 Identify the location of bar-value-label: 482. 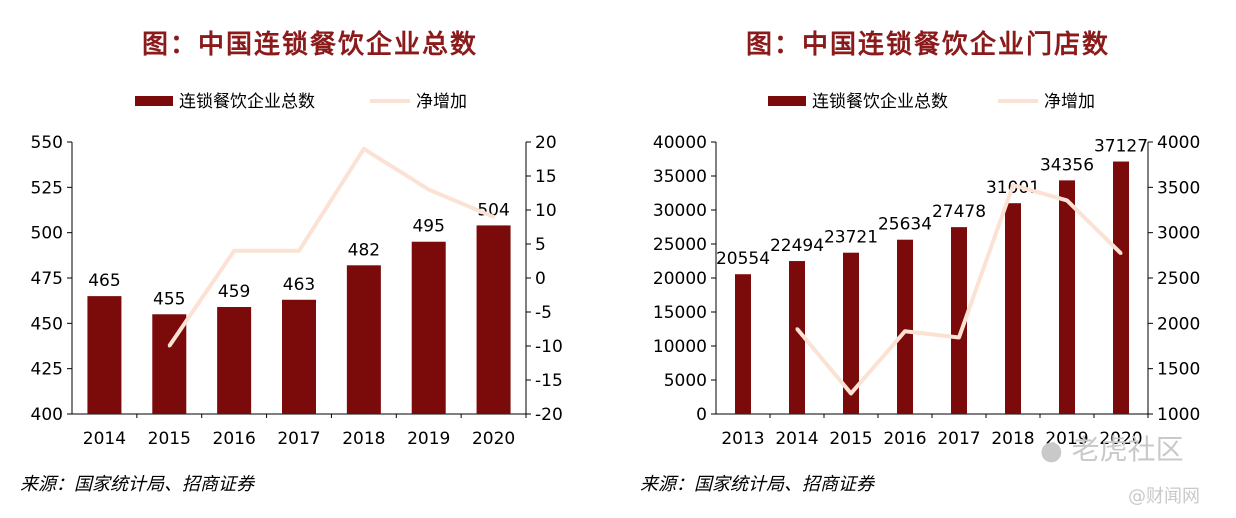
(364, 250).